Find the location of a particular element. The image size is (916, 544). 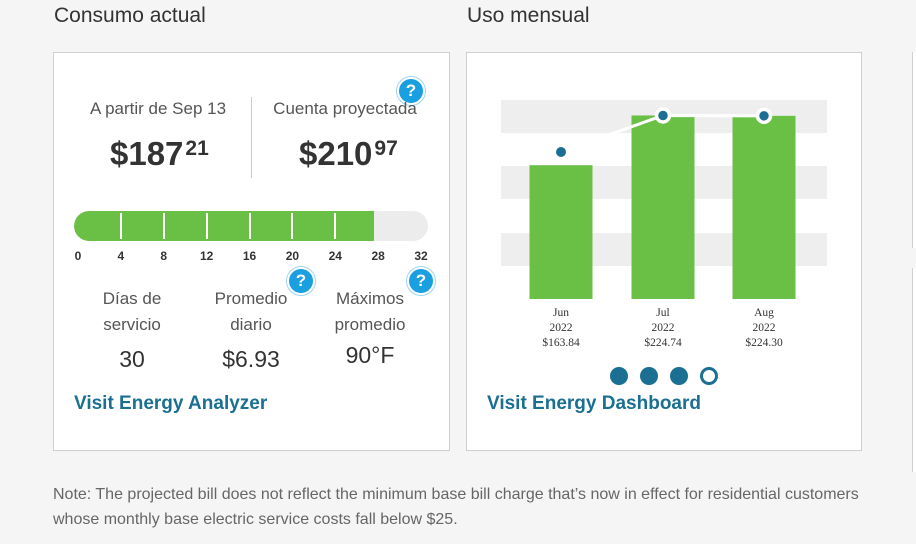

current-amount: $18721 is located at coordinates (159, 154).